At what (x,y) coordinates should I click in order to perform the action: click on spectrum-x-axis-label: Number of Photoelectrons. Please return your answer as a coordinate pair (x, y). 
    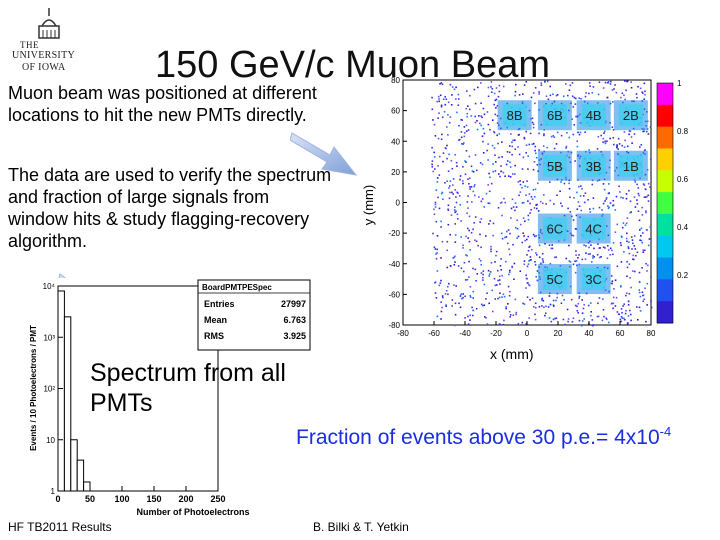
    Looking at the image, I should click on (192, 512).